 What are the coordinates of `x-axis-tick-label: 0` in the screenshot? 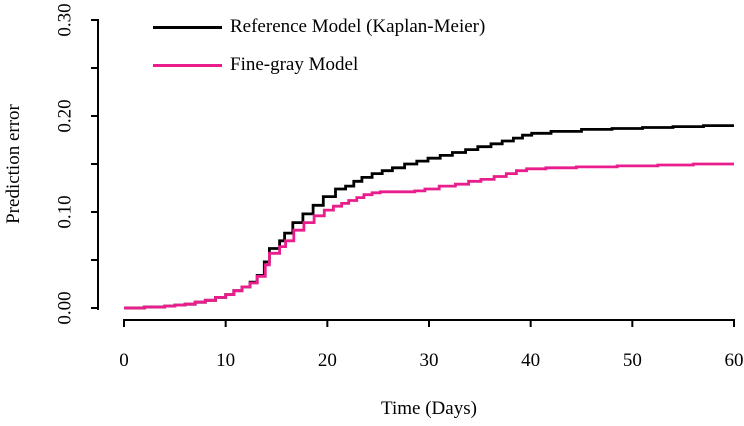 It's located at (124, 360).